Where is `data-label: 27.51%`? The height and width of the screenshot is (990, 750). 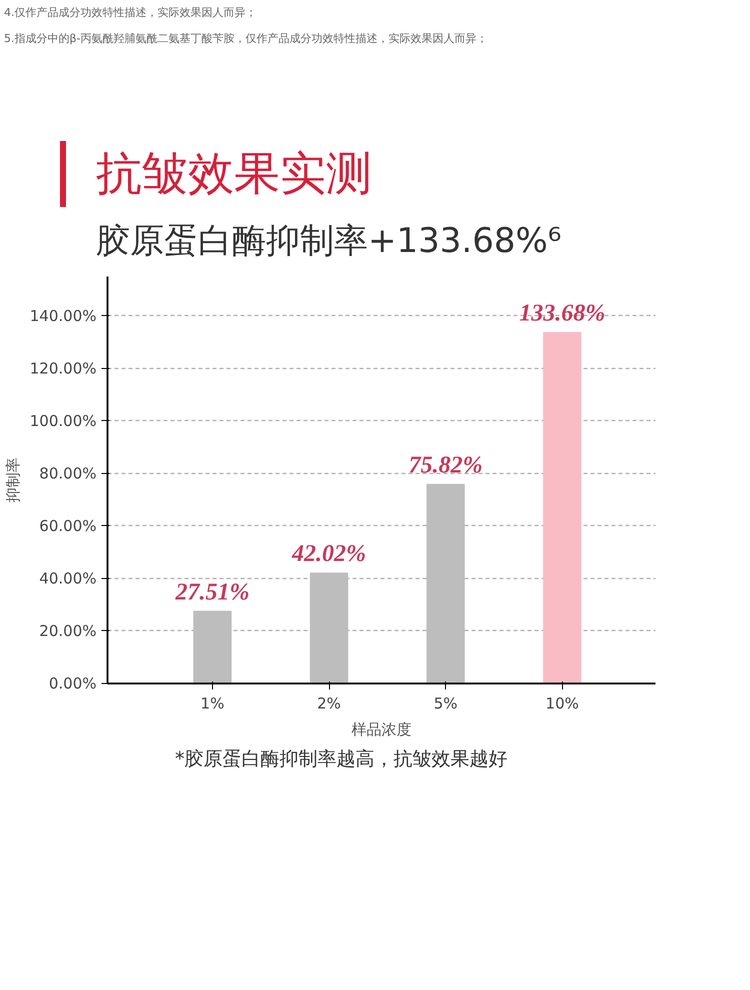
data-label: 27.51% is located at coordinates (212, 591).